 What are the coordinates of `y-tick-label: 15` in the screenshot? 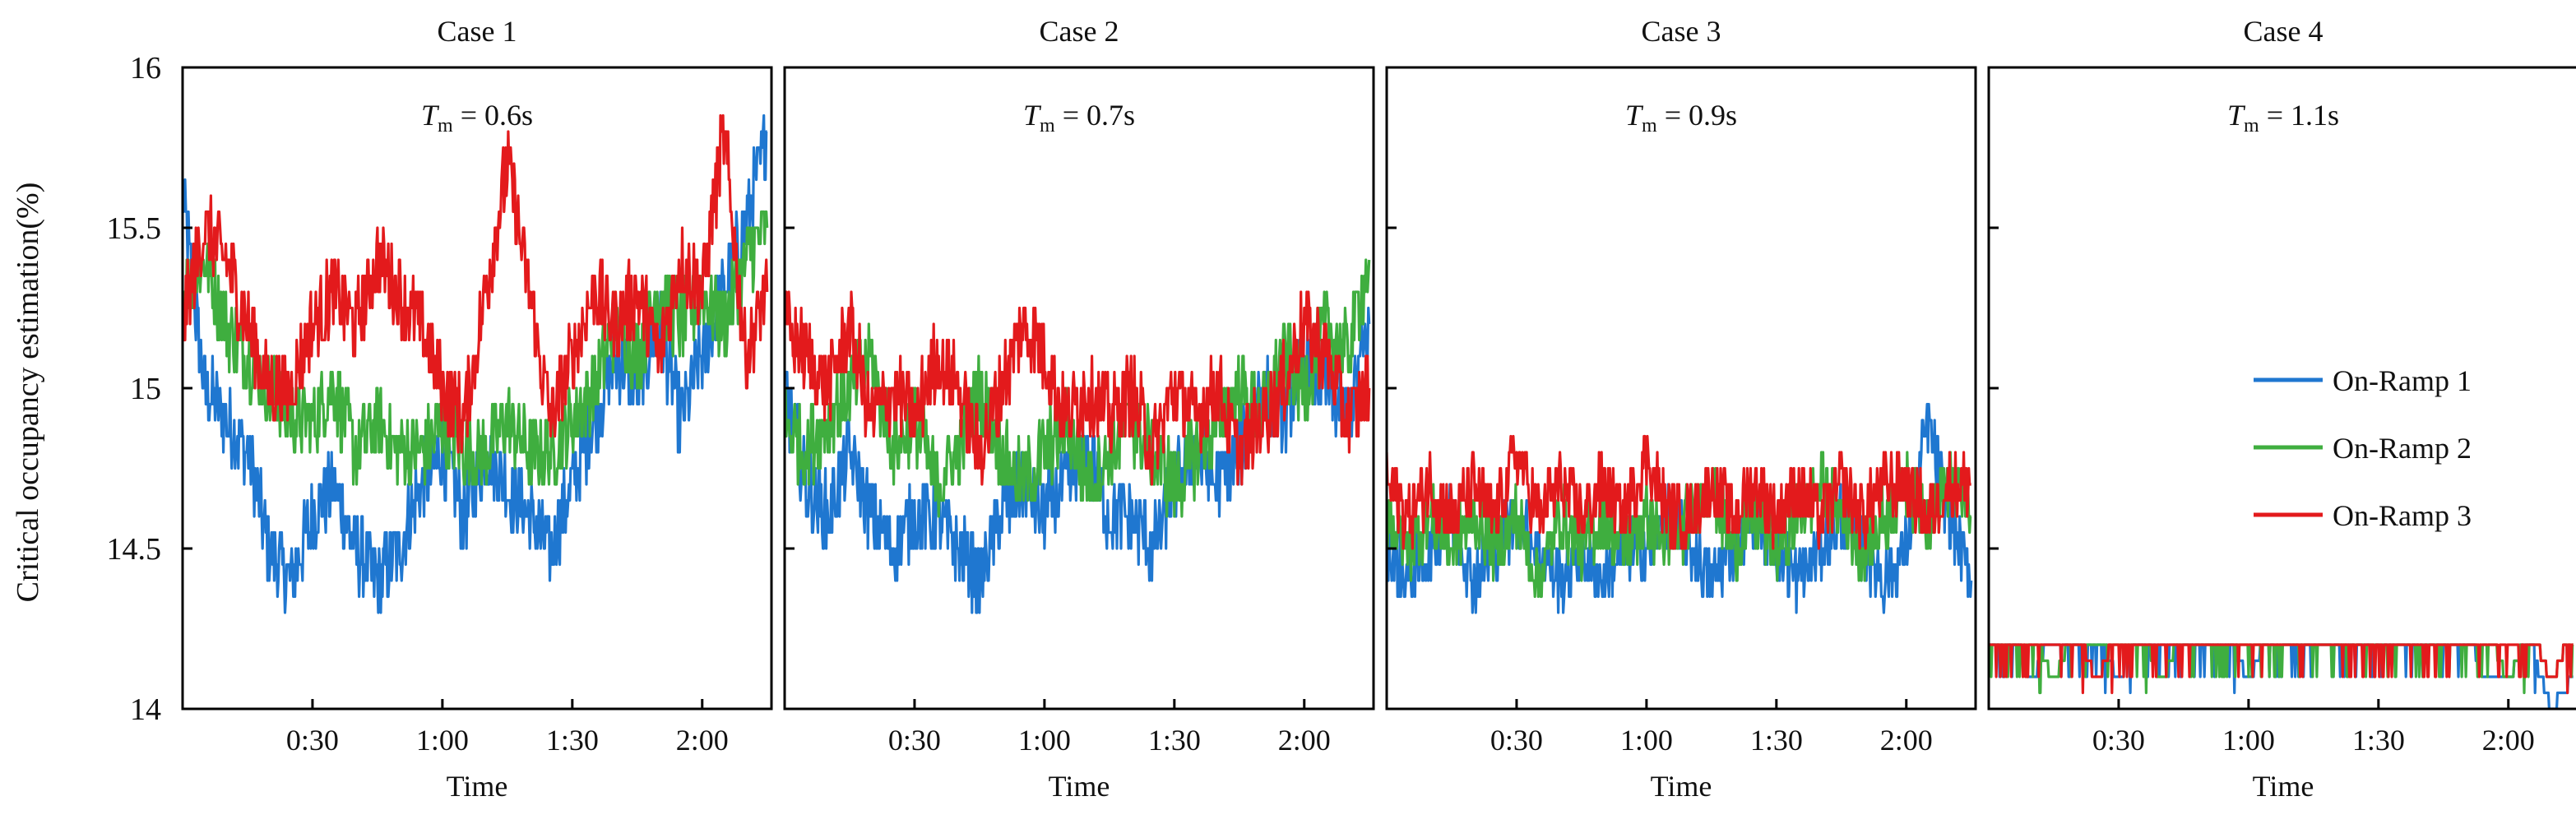 It's located at (145, 389).